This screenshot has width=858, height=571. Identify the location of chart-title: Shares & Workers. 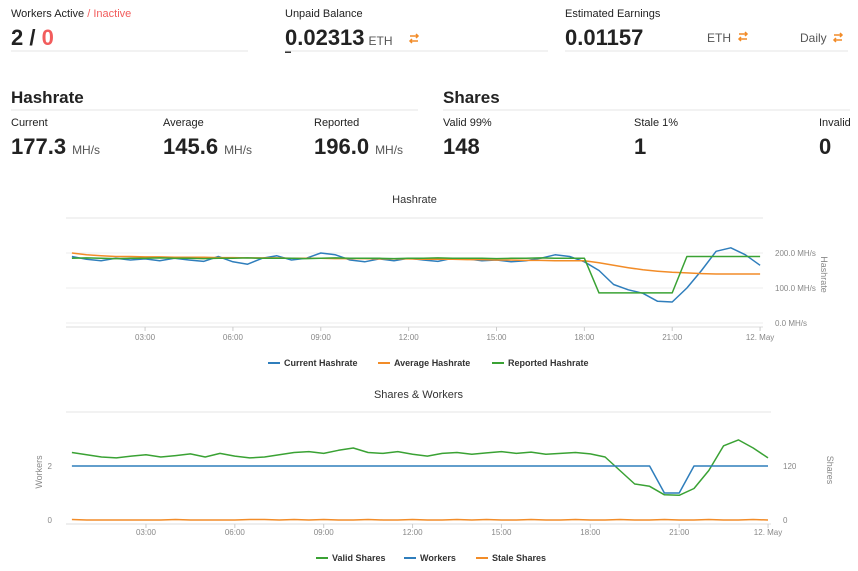
(419, 395).